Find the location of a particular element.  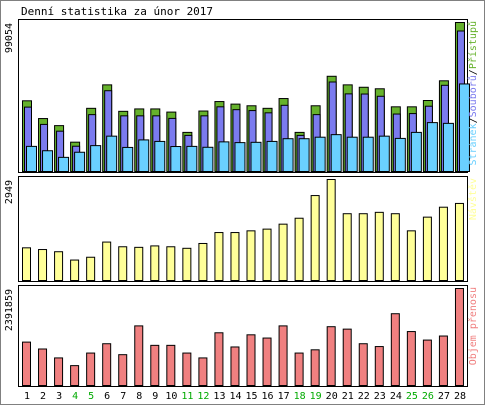

x-tick-label-2: 2 is located at coordinates (43, 396).